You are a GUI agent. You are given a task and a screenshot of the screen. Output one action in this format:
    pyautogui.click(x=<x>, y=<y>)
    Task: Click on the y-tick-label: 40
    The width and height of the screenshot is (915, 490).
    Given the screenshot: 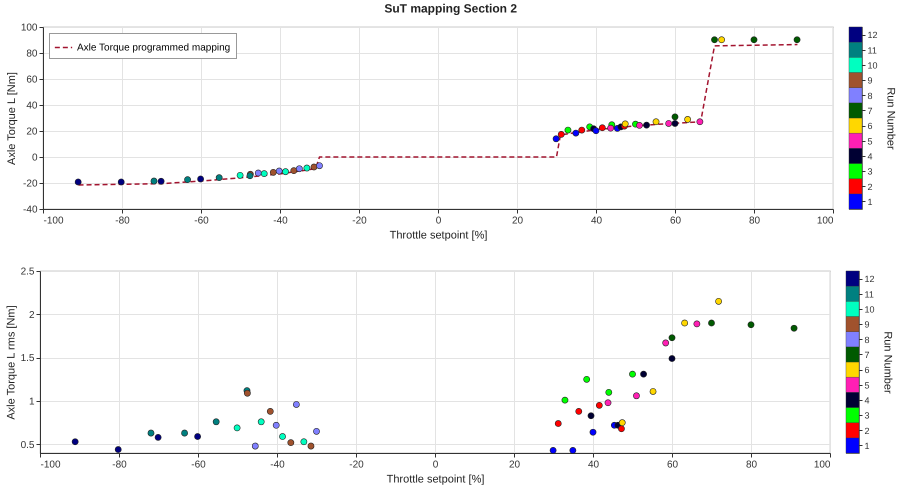 What is the action you would take?
    pyautogui.click(x=32, y=106)
    